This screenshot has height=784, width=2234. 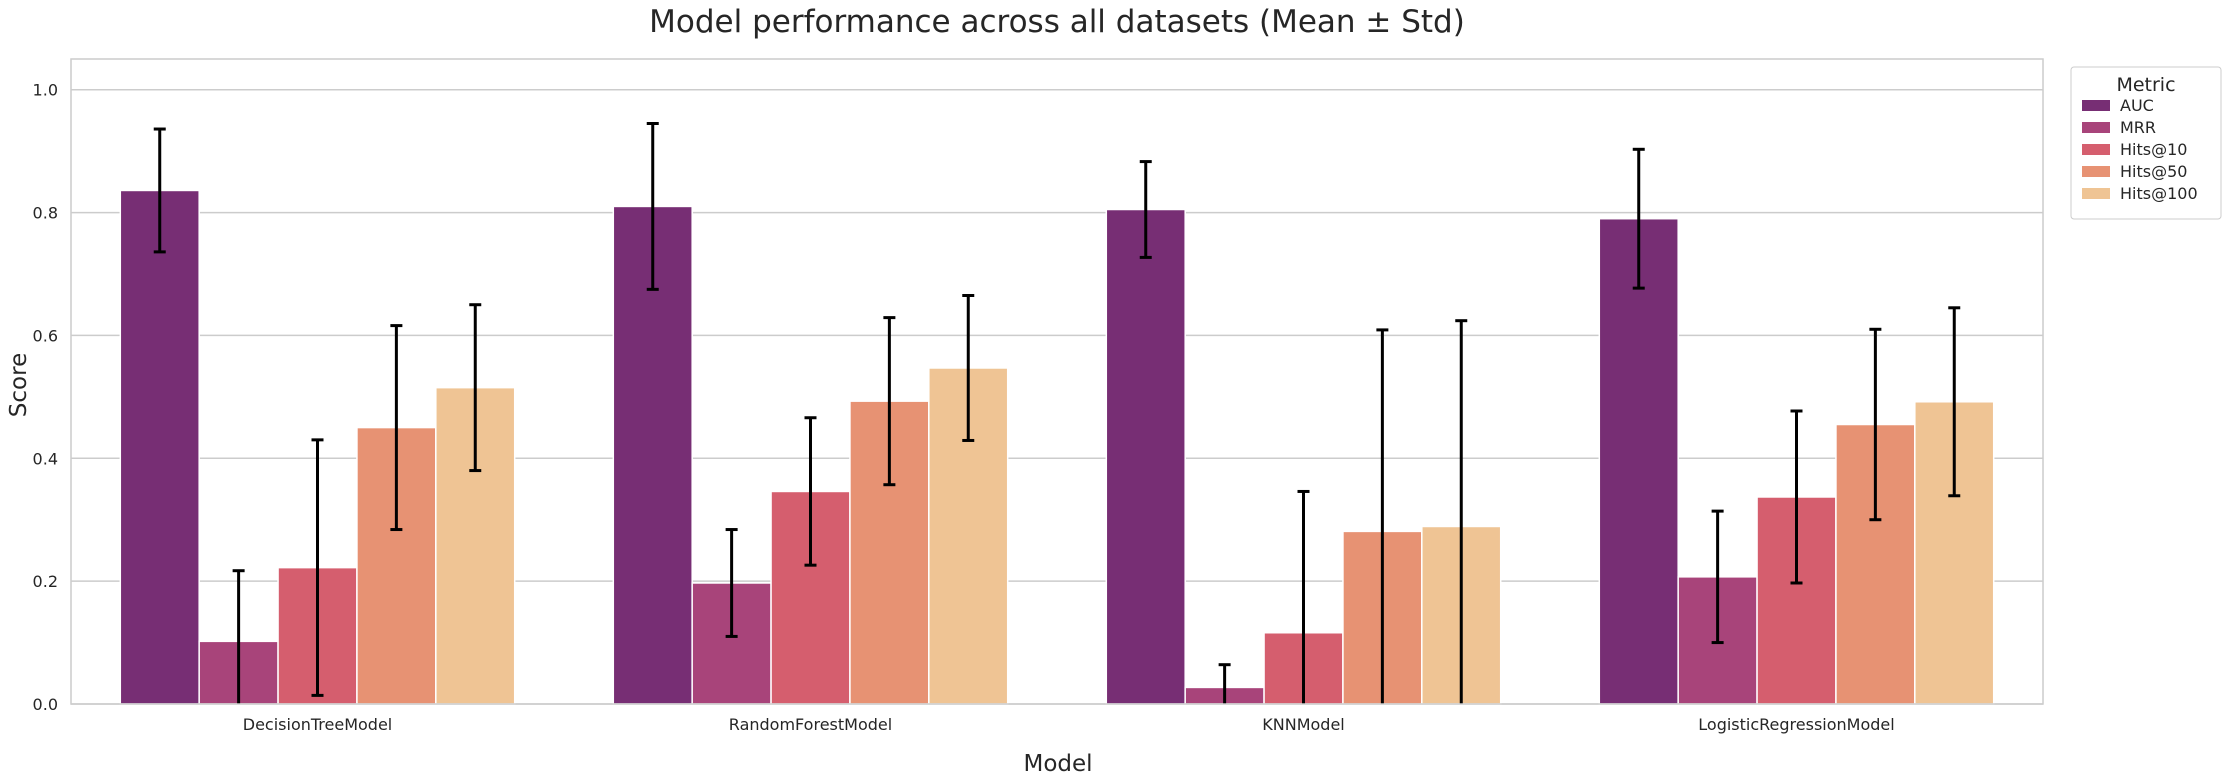 I want to click on legend-label: Hits@100, so click(x=2159, y=193).